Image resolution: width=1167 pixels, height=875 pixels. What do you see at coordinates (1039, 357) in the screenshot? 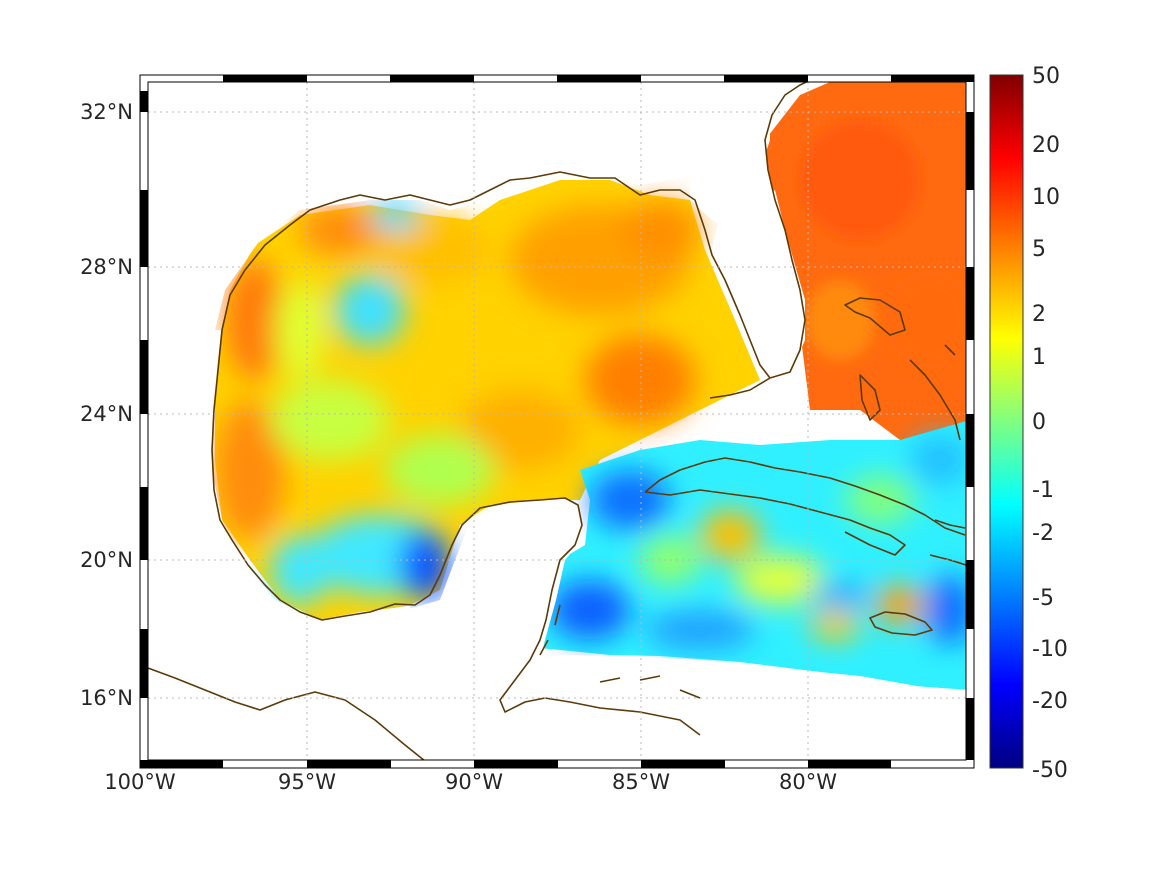
I see `colorbar-label-1: 1` at bounding box center [1039, 357].